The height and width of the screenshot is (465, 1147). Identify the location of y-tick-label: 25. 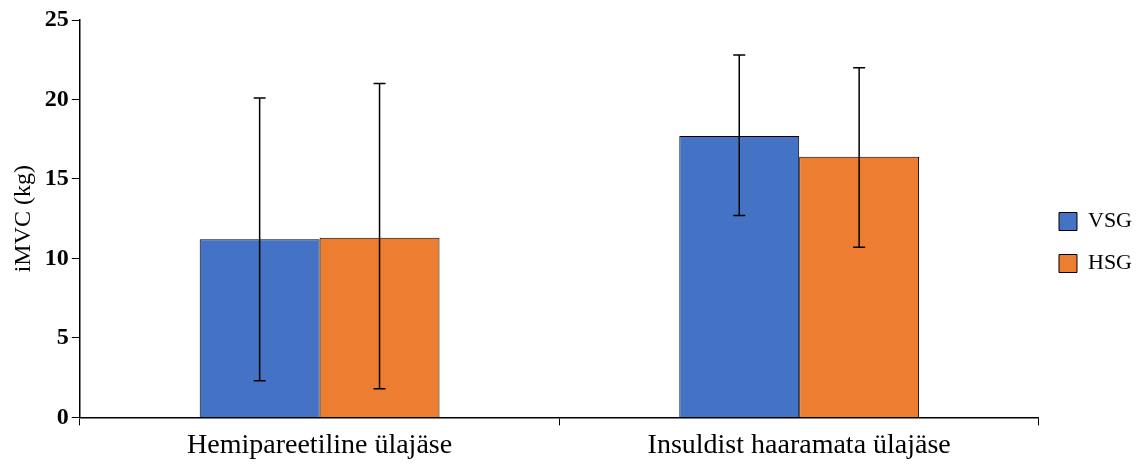
(56, 18).